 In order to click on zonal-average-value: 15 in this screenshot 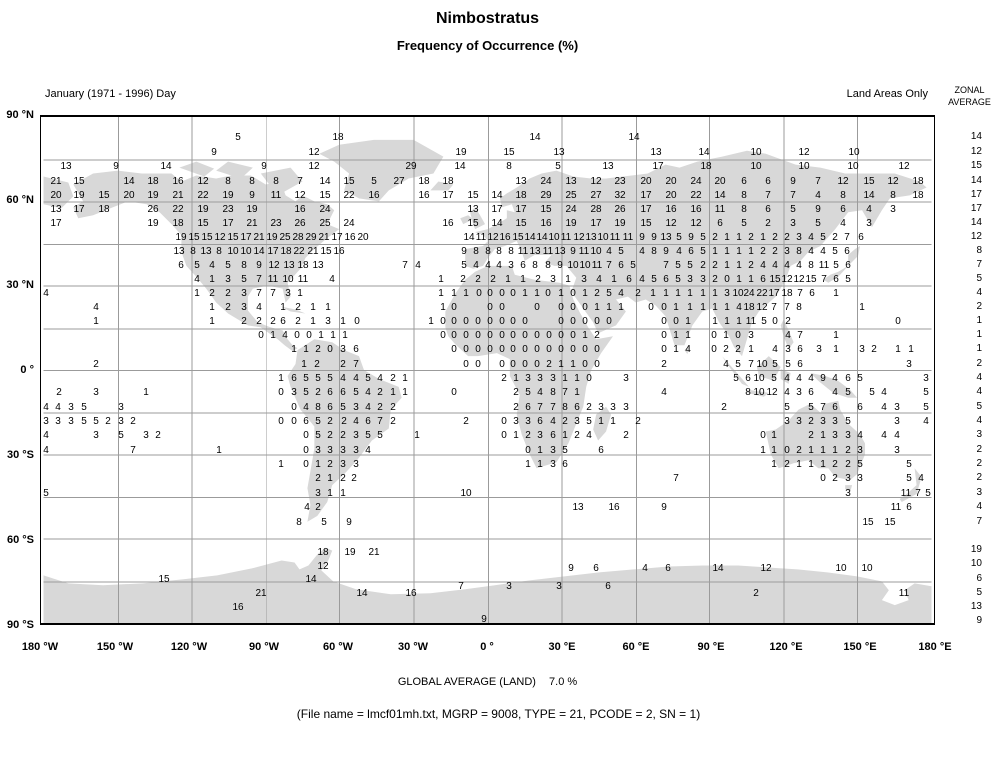, I will do `click(976, 165)`.